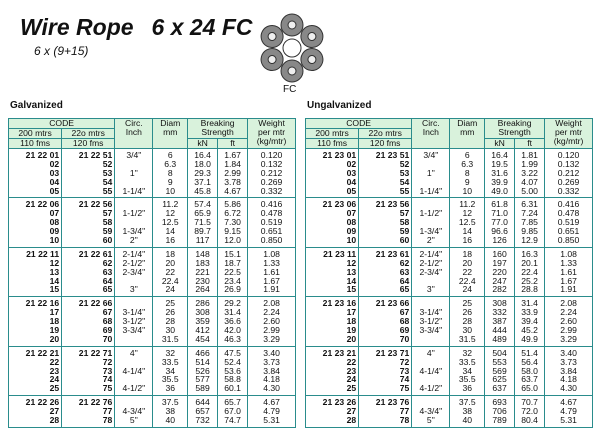 This screenshot has width=600, height=447. Describe the element at coordinates (134, 253) in the screenshot. I see `cell-value: 2-1/4"` at that location.